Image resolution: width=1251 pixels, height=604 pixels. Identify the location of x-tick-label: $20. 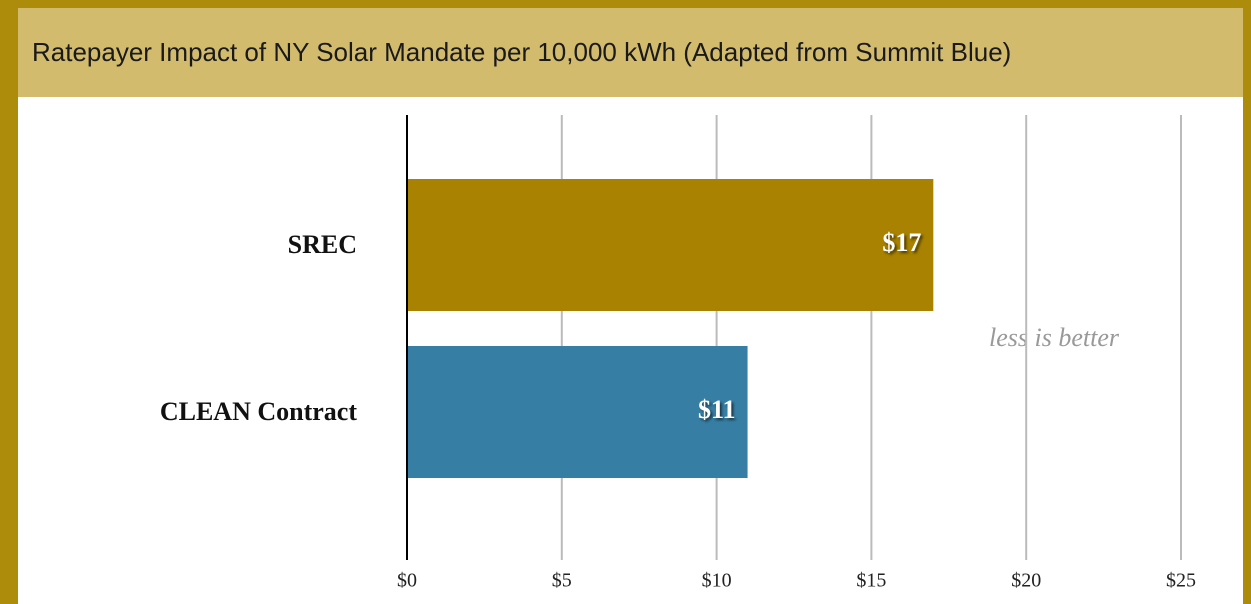
(1026, 581).